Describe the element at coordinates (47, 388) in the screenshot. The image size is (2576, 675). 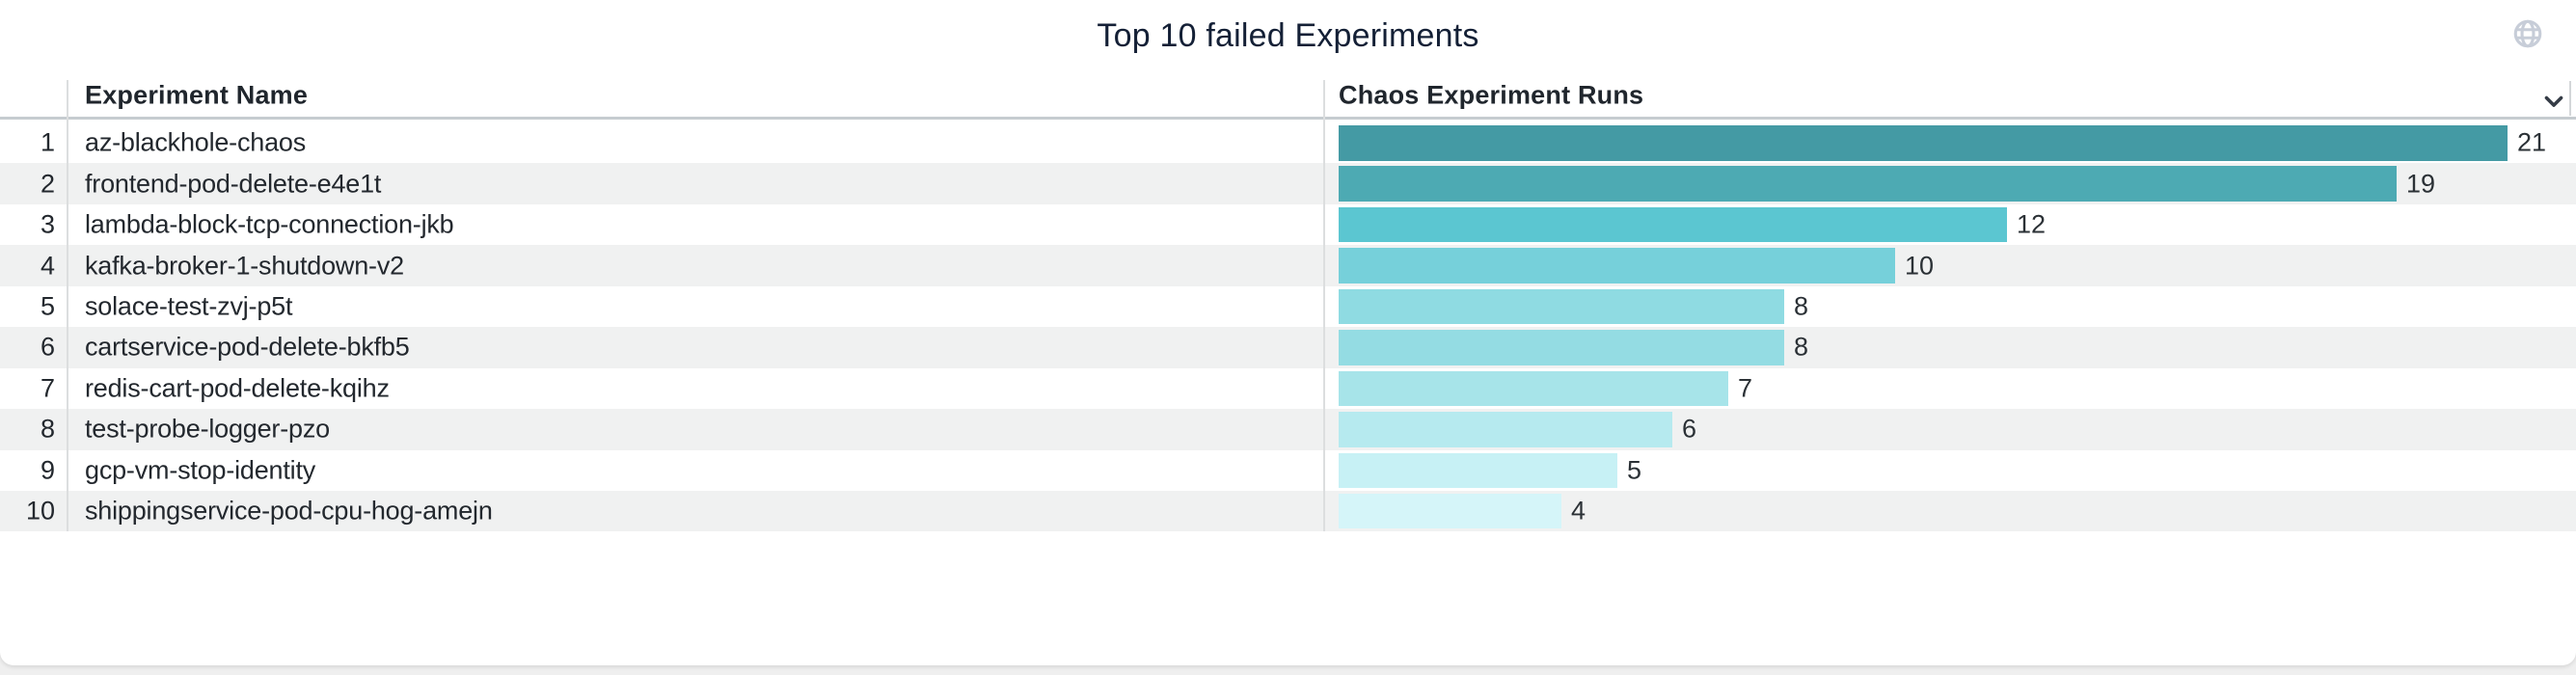
I see `row-rank: 7` at that location.